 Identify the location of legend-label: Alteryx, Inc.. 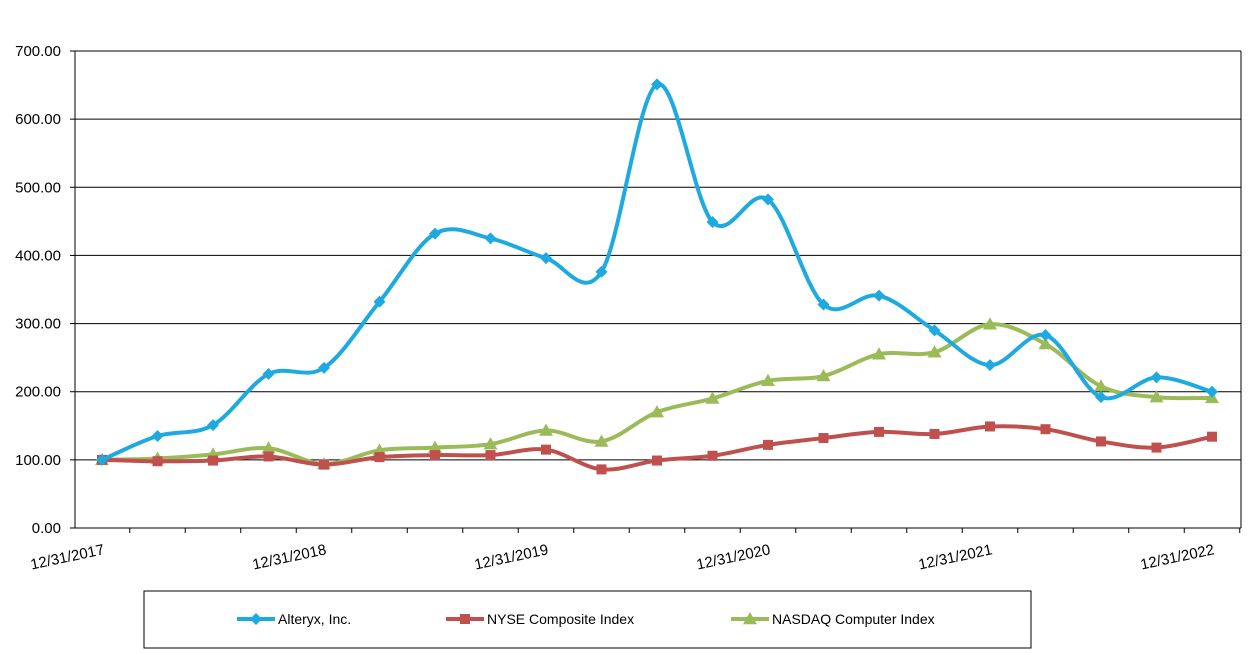
(314, 619).